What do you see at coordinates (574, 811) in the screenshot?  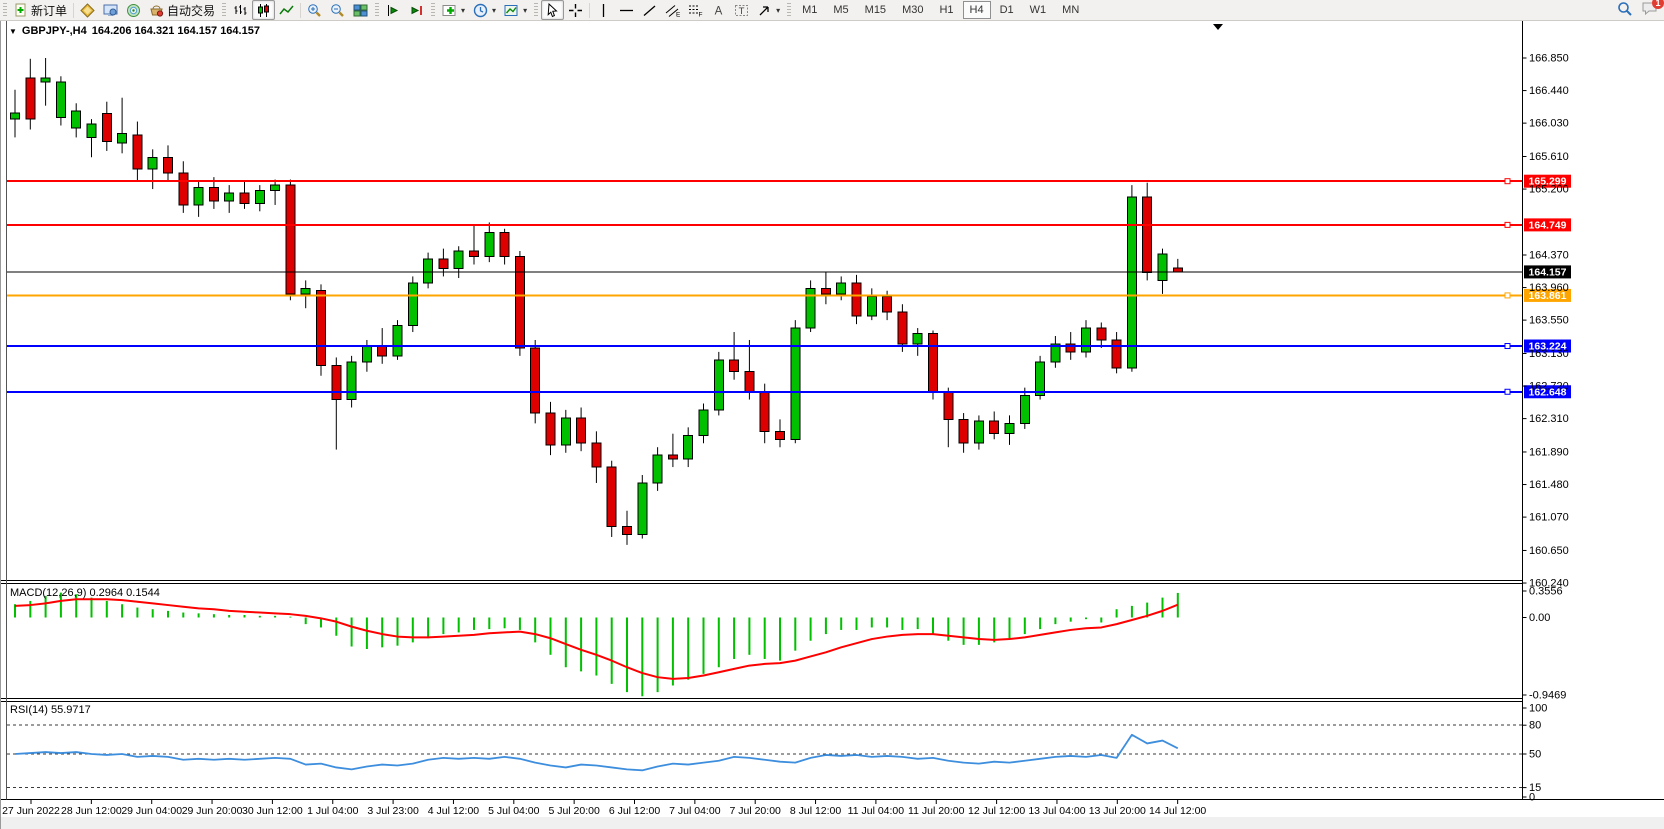 I see `svg-text: 5 Jul 20:00` at bounding box center [574, 811].